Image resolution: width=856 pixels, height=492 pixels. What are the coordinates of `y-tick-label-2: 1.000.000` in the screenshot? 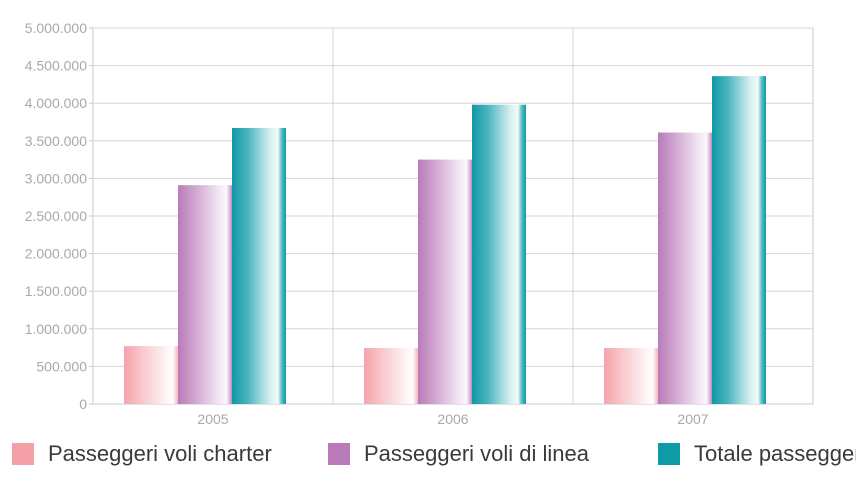 It's located at (56, 329).